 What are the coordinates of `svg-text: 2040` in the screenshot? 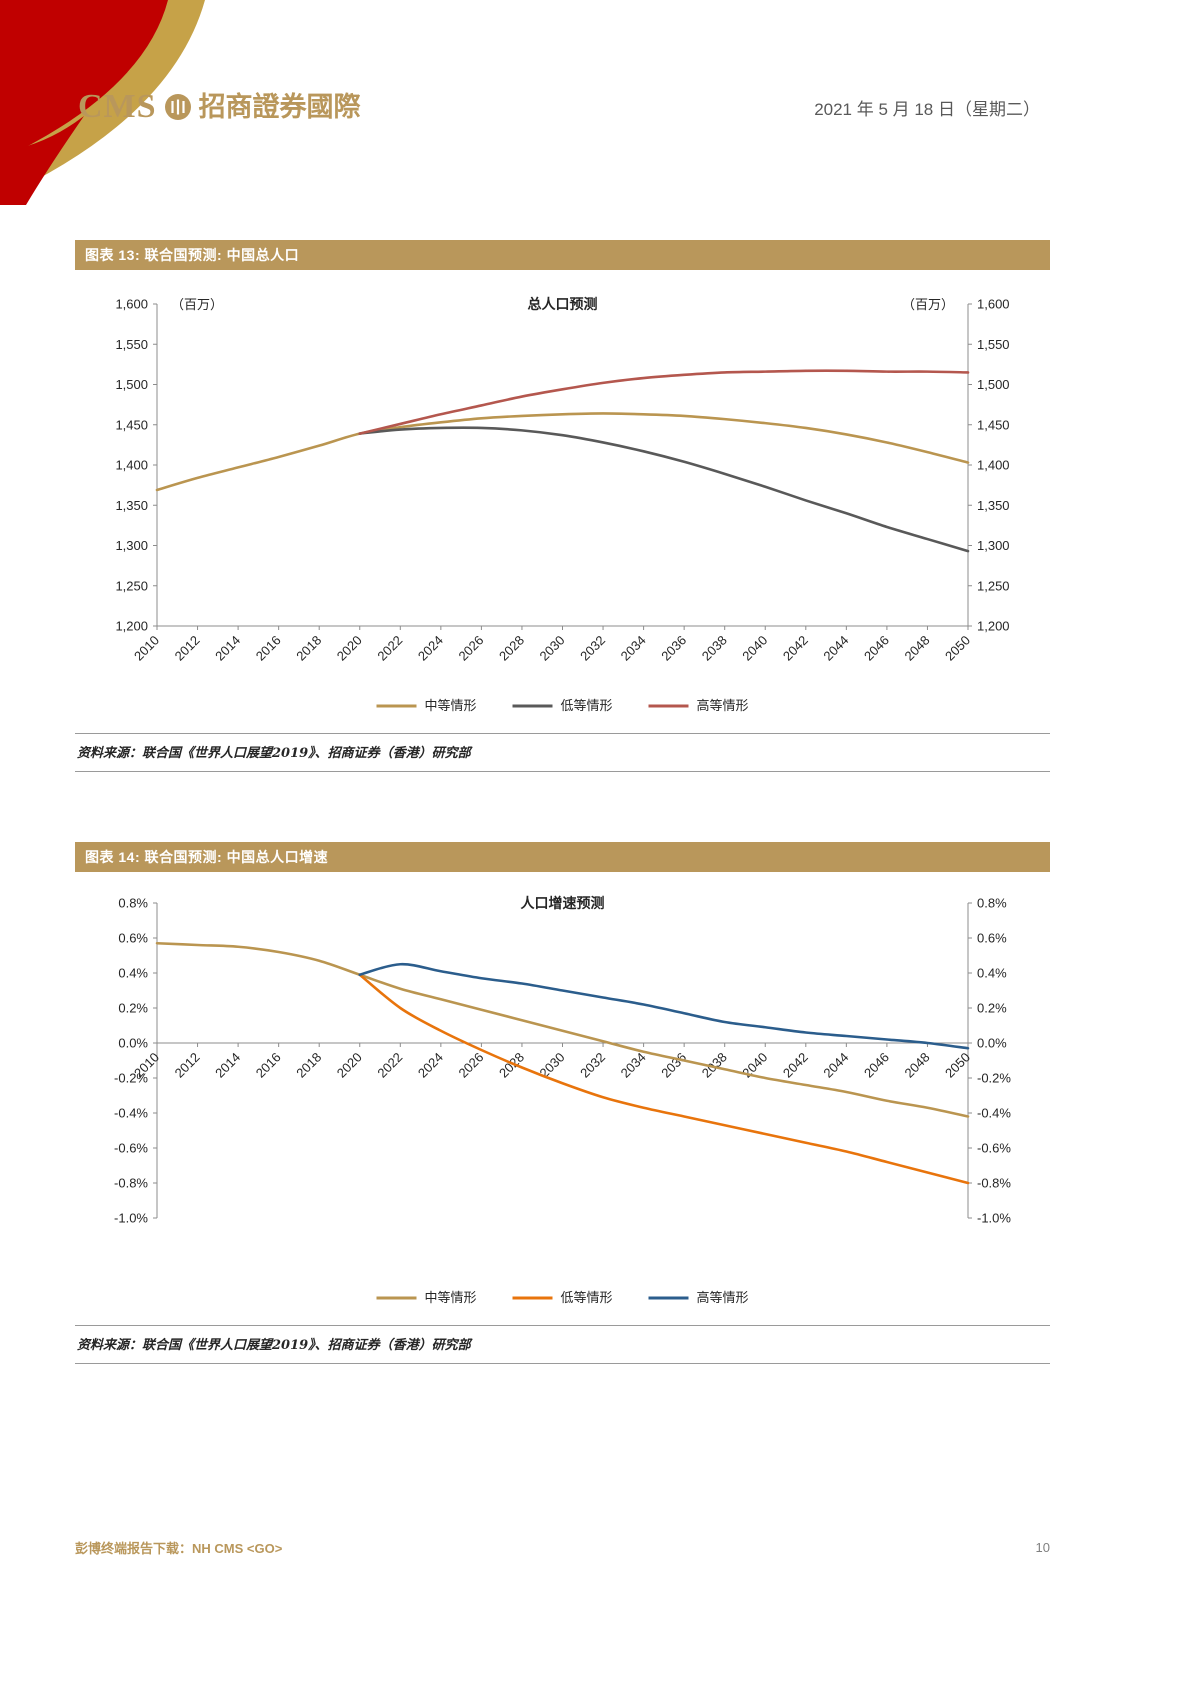 It's located at (754, 648).